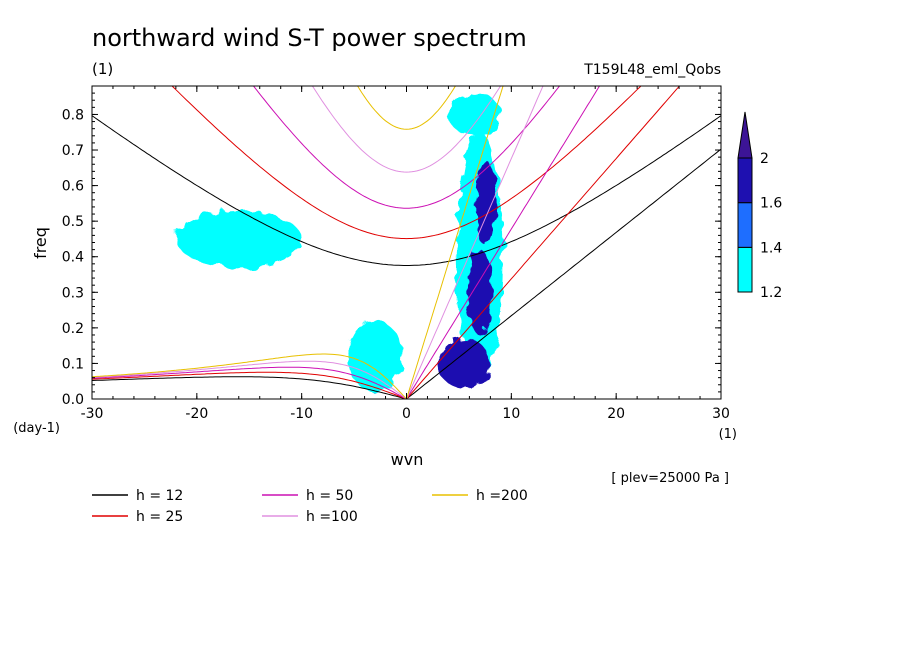 The image size is (904, 654). Describe the element at coordinates (73, 329) in the screenshot. I see `y-tick-label: 0.2` at that location.